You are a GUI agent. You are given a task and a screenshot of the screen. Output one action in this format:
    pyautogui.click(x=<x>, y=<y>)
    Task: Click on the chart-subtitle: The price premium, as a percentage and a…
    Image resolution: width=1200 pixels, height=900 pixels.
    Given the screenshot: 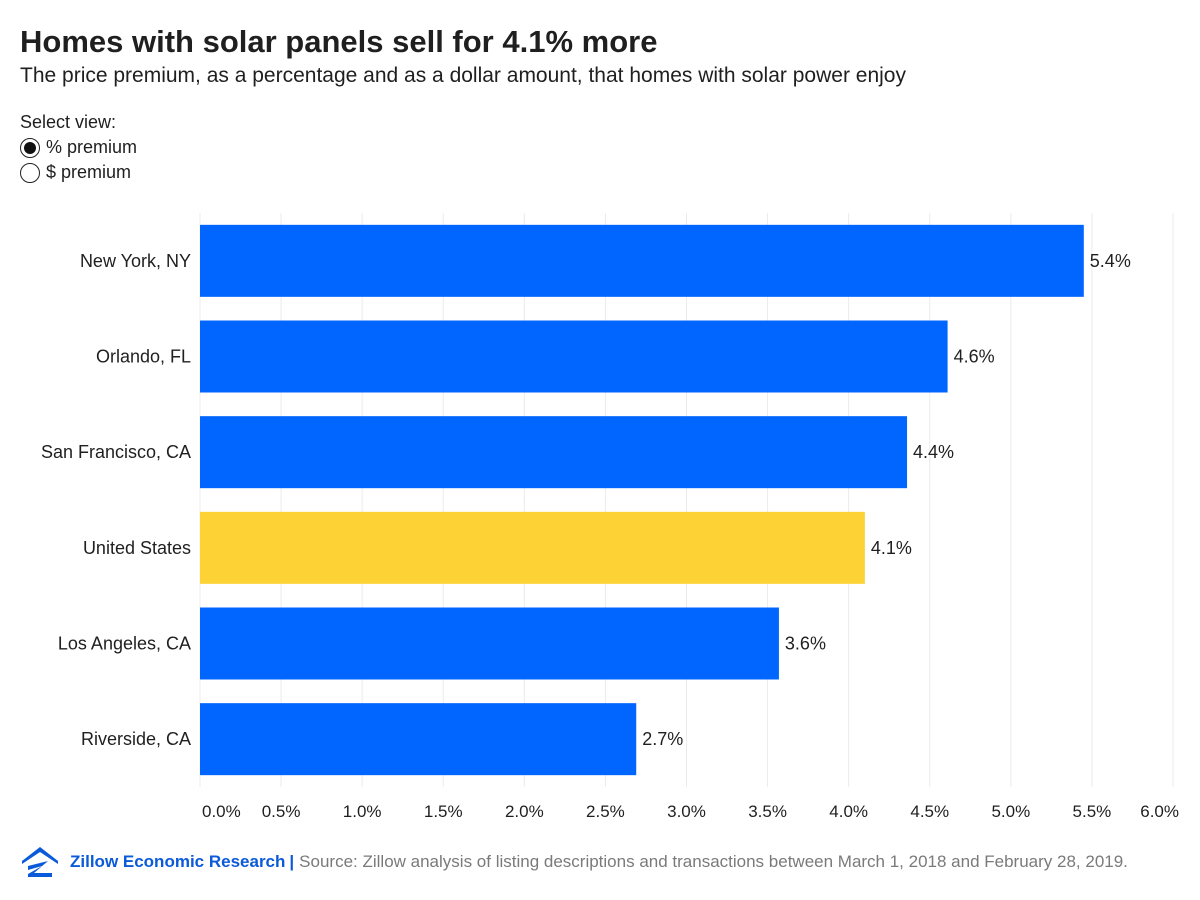 What is the action you would take?
    pyautogui.click(x=463, y=75)
    